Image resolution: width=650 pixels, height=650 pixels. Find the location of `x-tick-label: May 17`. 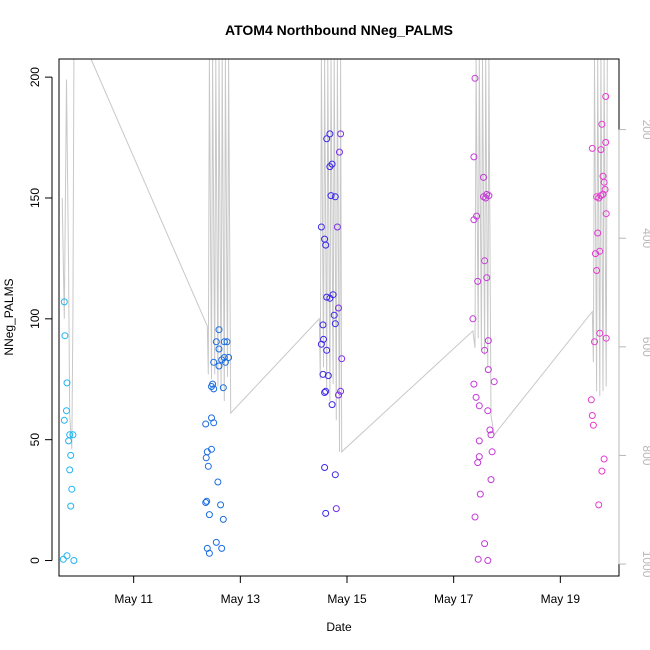

x-tick-label: May 17 is located at coordinates (454, 599).